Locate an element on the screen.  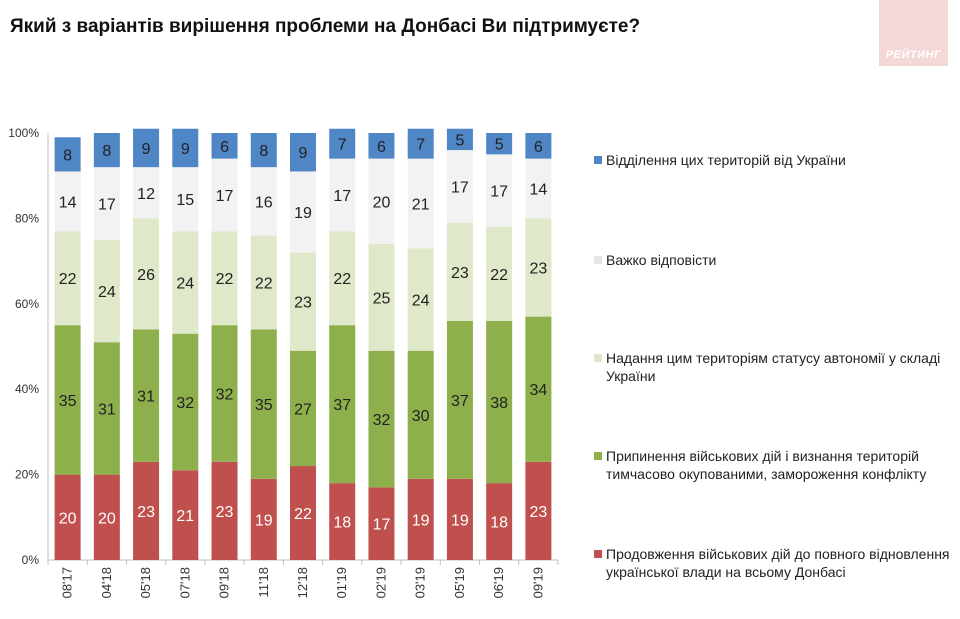
data-label: 7 is located at coordinates (420, 145).